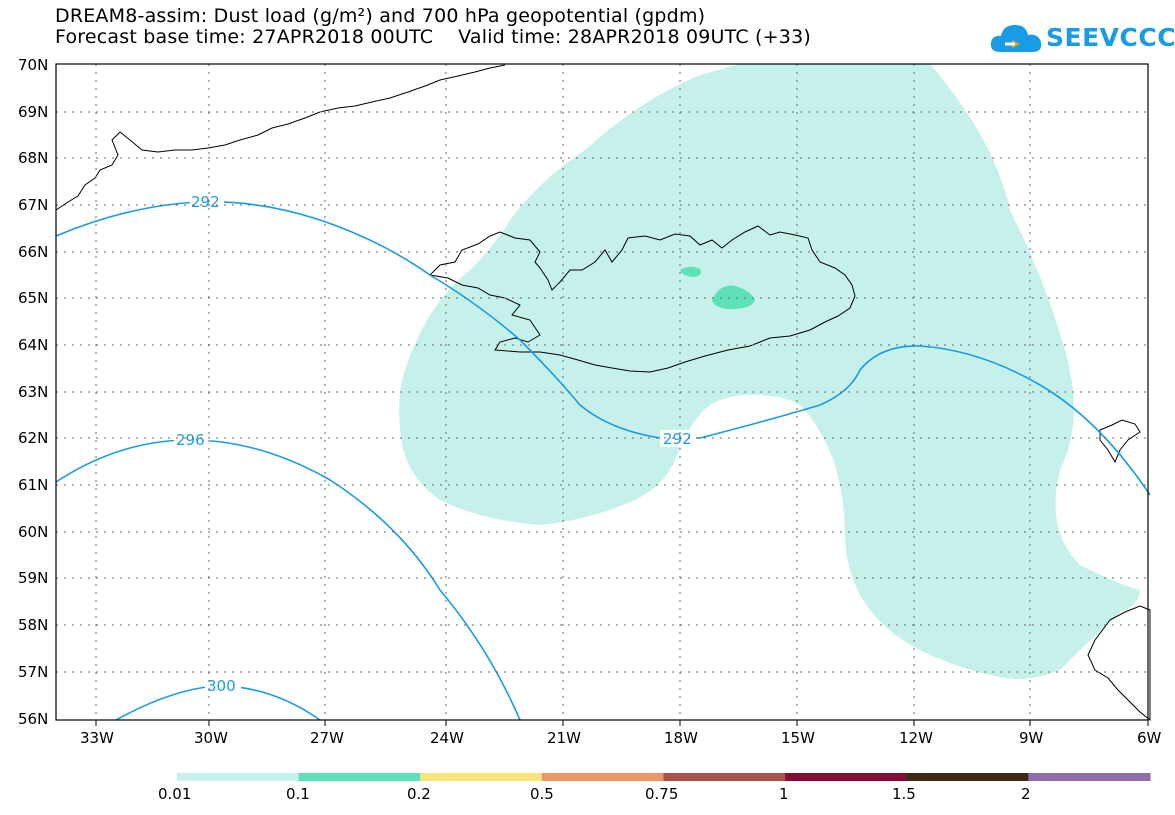 The width and height of the screenshot is (1175, 815). Describe the element at coordinates (97, 738) in the screenshot. I see `lon-label: 33W` at that location.